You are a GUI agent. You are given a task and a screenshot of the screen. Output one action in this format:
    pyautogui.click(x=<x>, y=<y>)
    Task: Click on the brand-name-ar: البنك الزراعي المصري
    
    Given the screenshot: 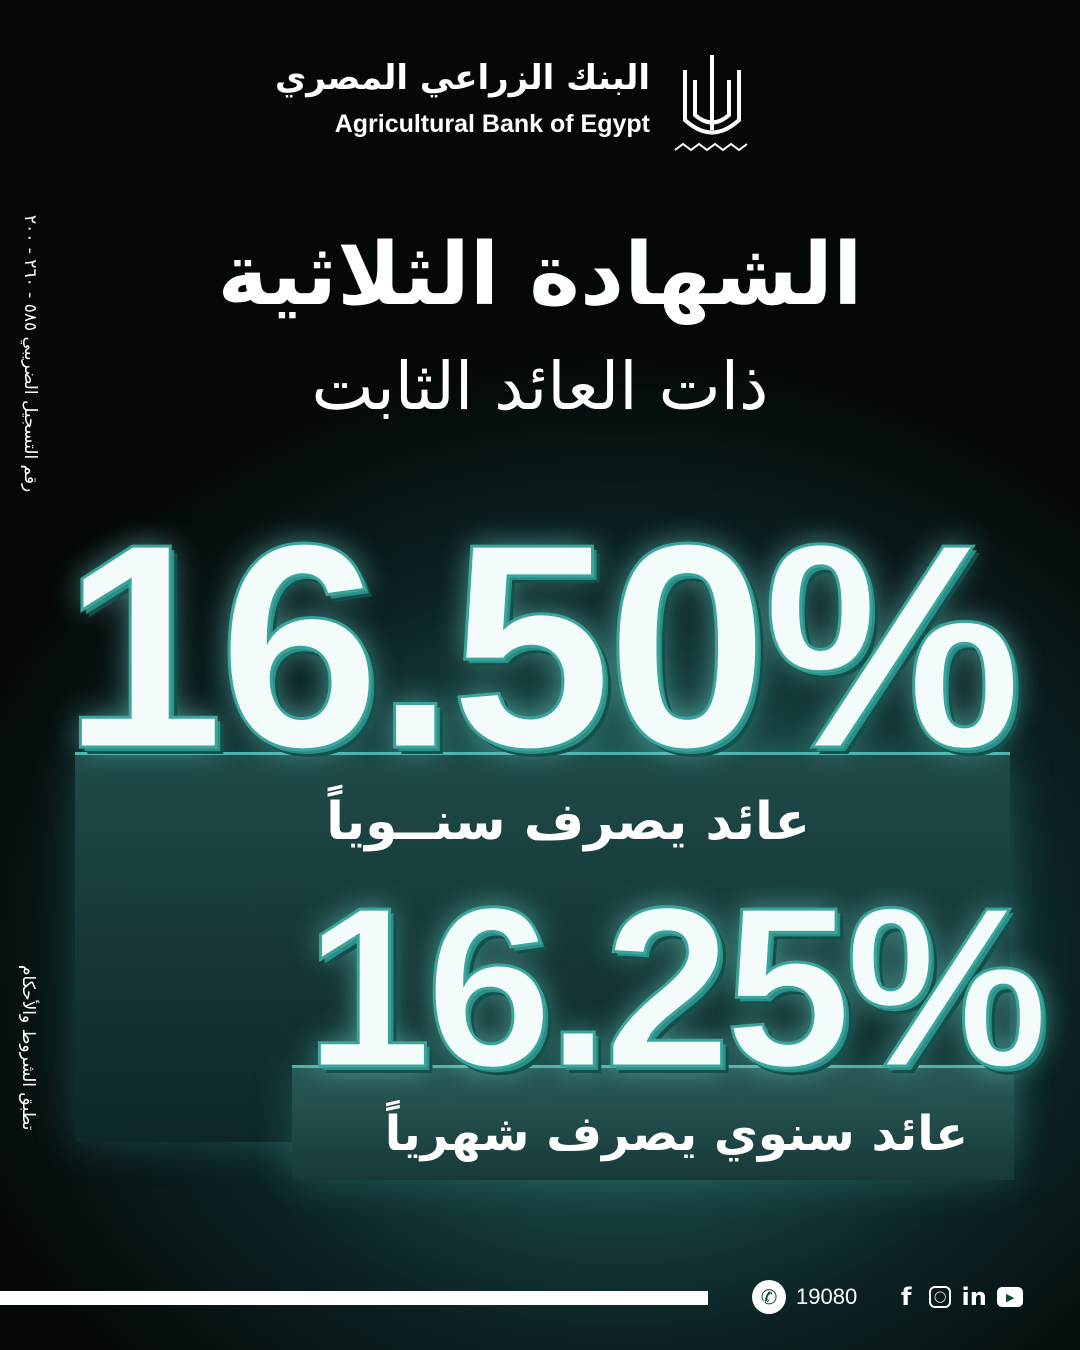 What is the action you would take?
    pyautogui.click(x=462, y=78)
    